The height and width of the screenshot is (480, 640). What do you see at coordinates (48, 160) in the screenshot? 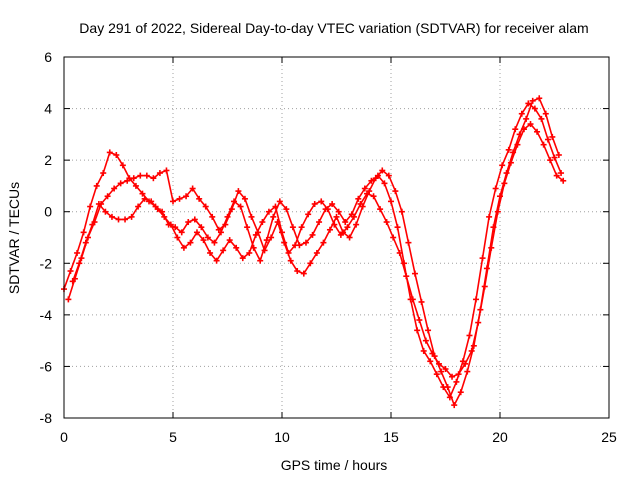
I see `y-tick-label: 2` at bounding box center [48, 160].